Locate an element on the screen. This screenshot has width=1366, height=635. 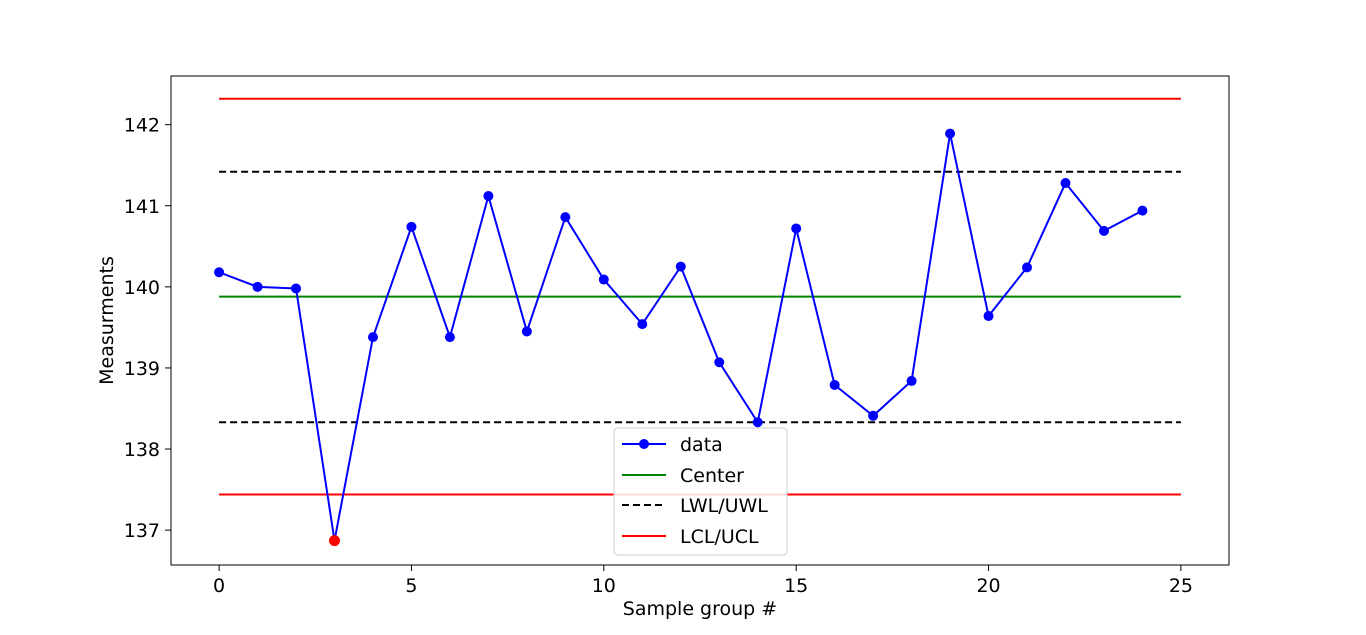
x-tick-label: 15 is located at coordinates (796, 586).